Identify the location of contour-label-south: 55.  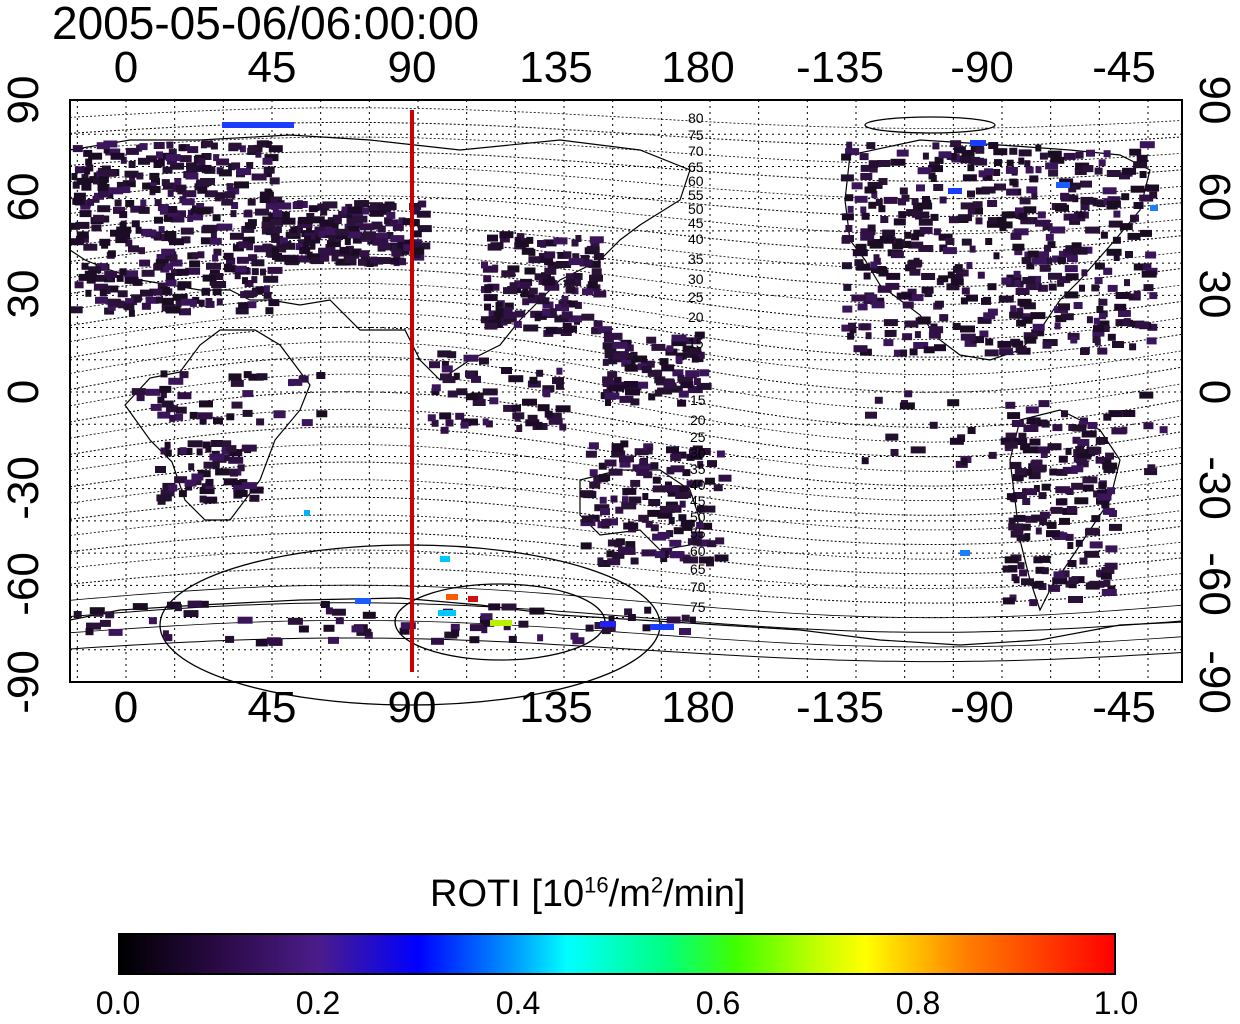
(698, 533).